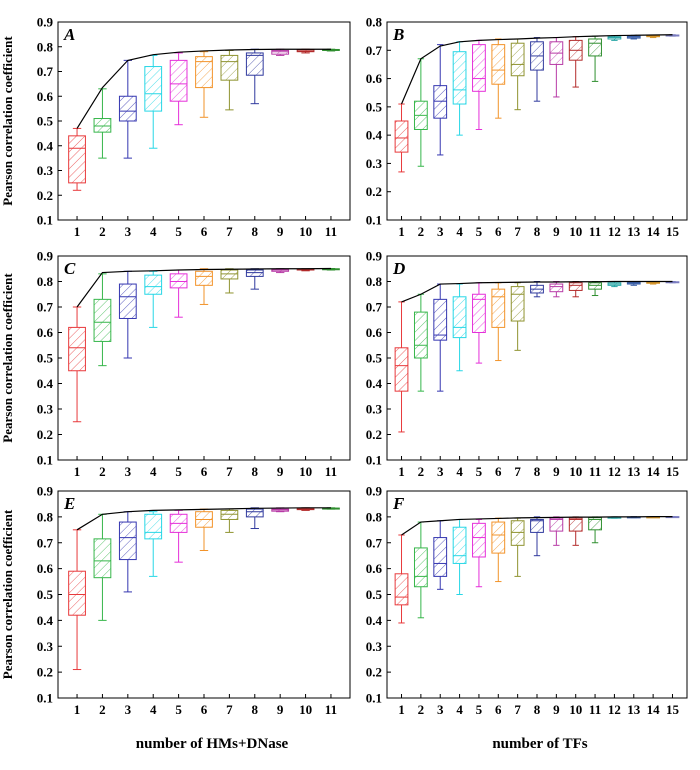  I want to click on y-tick-label: 0.8, so click(45, 281).